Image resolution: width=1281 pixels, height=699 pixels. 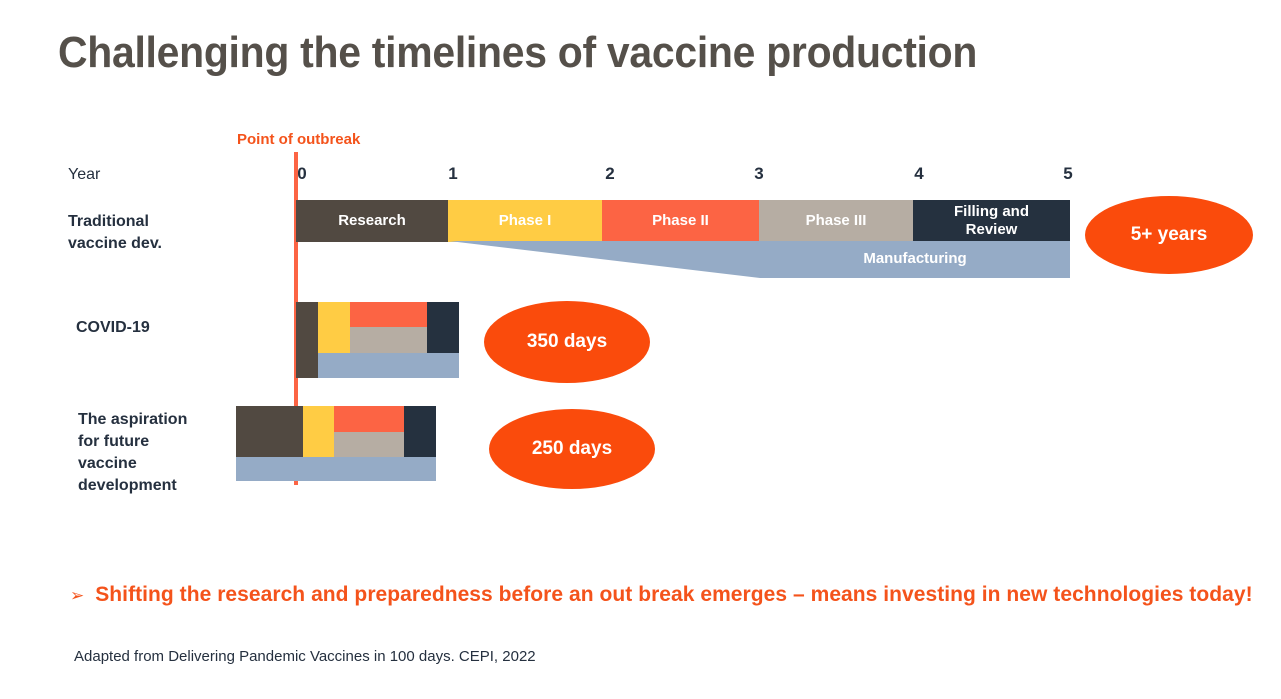 What do you see at coordinates (1068, 173) in the screenshot?
I see `axis-tick-5: 5` at bounding box center [1068, 173].